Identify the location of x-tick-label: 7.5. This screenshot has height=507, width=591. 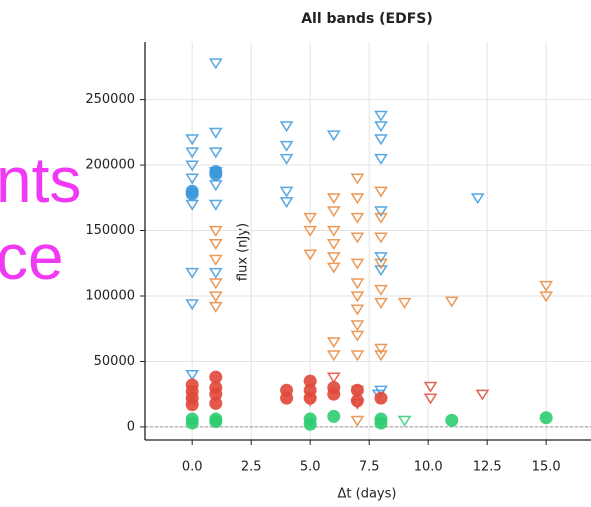
(369, 467).